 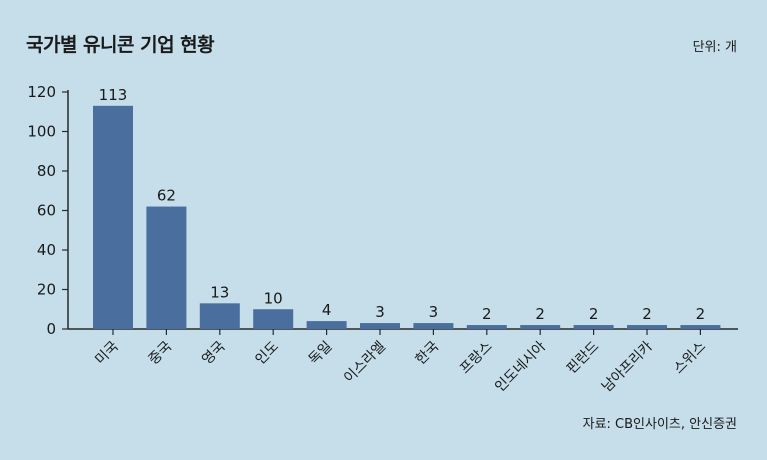 What do you see at coordinates (701, 314) in the screenshot?
I see `data-label-11: 2` at bounding box center [701, 314].